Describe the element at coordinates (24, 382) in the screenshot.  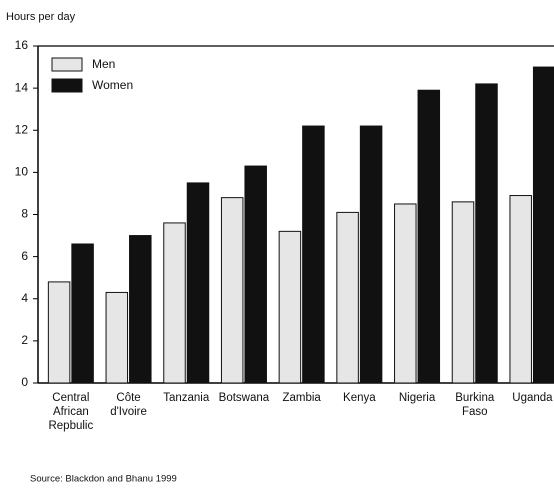
I see `y-tick-label: 0` at that location.